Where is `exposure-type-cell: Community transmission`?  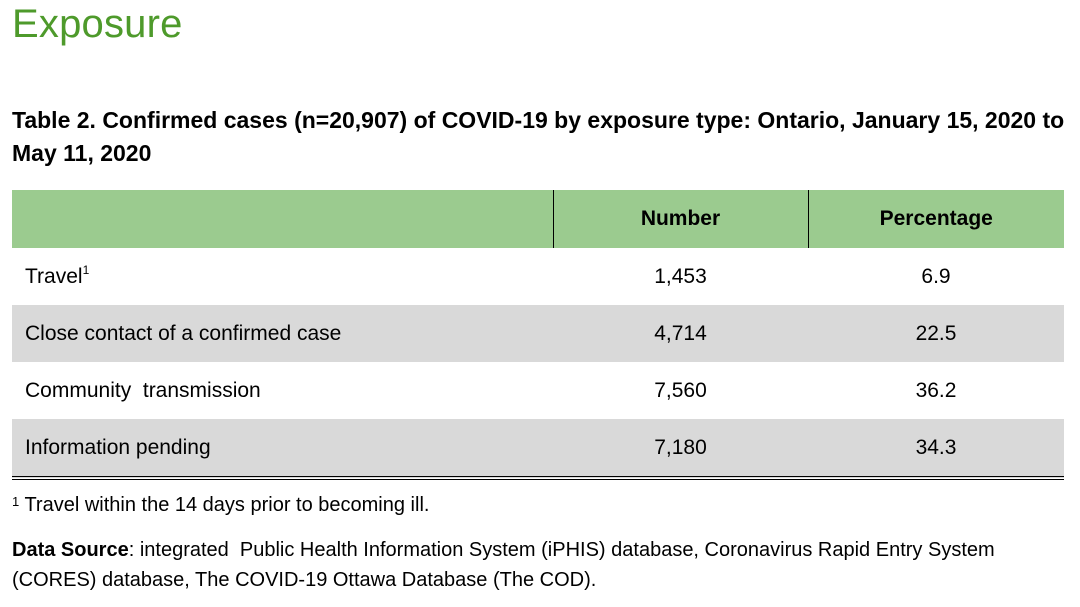 exposure-type-cell: Community transmission is located at coordinates (282, 390).